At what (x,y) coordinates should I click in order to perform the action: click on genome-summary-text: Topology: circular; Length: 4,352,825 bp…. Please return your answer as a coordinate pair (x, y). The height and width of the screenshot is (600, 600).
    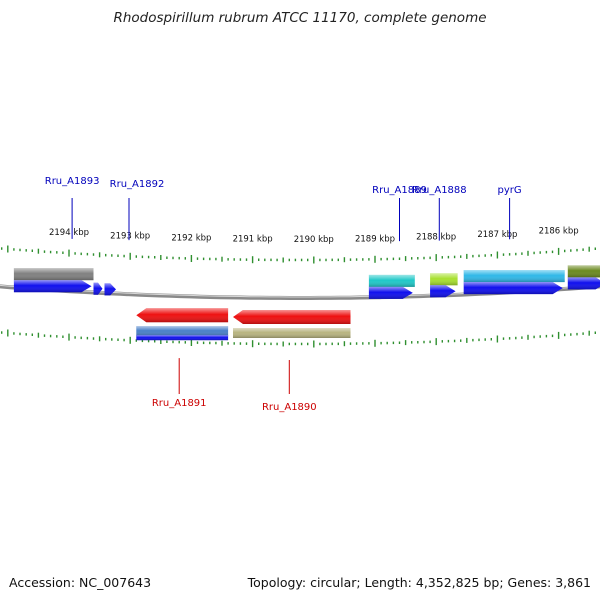
    Looking at the image, I should click on (419, 582).